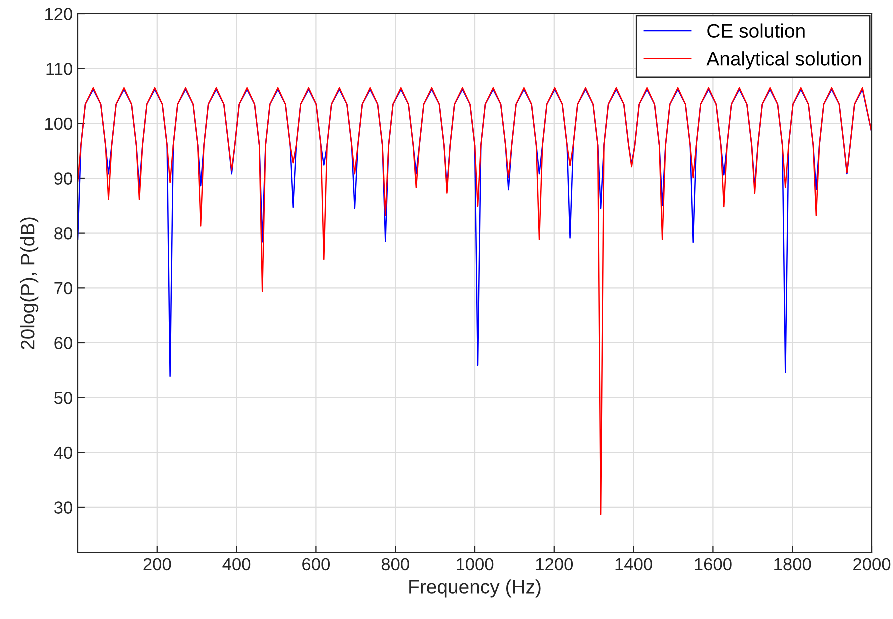  I want to click on x-tick-label: 400, so click(236, 564).